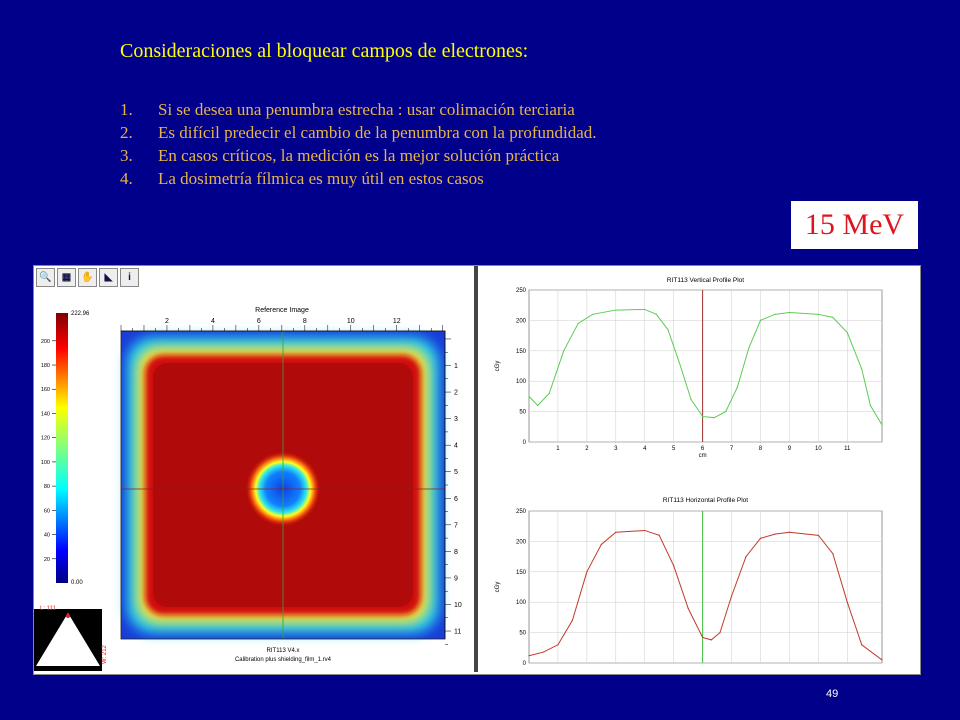  Describe the element at coordinates (45, 439) in the screenshot. I see `colorbar-tick-label: 120` at that location.